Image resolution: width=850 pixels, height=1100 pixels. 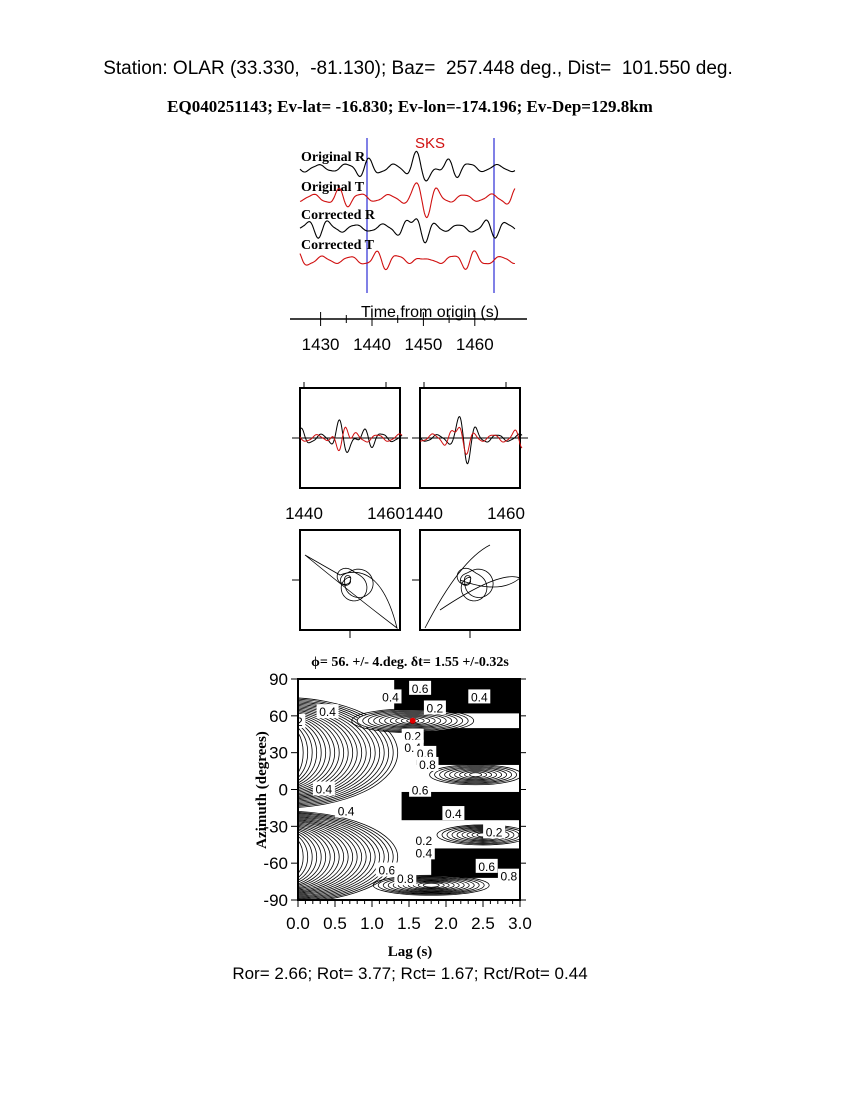 I want to click on time-axis-label: Time from origin (s), so click(x=430, y=312).